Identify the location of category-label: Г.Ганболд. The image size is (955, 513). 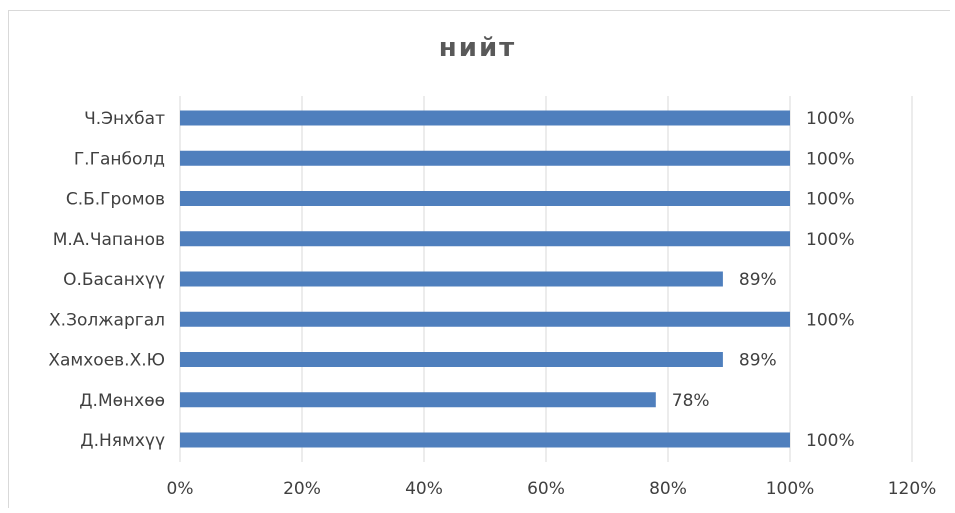
(119, 159).